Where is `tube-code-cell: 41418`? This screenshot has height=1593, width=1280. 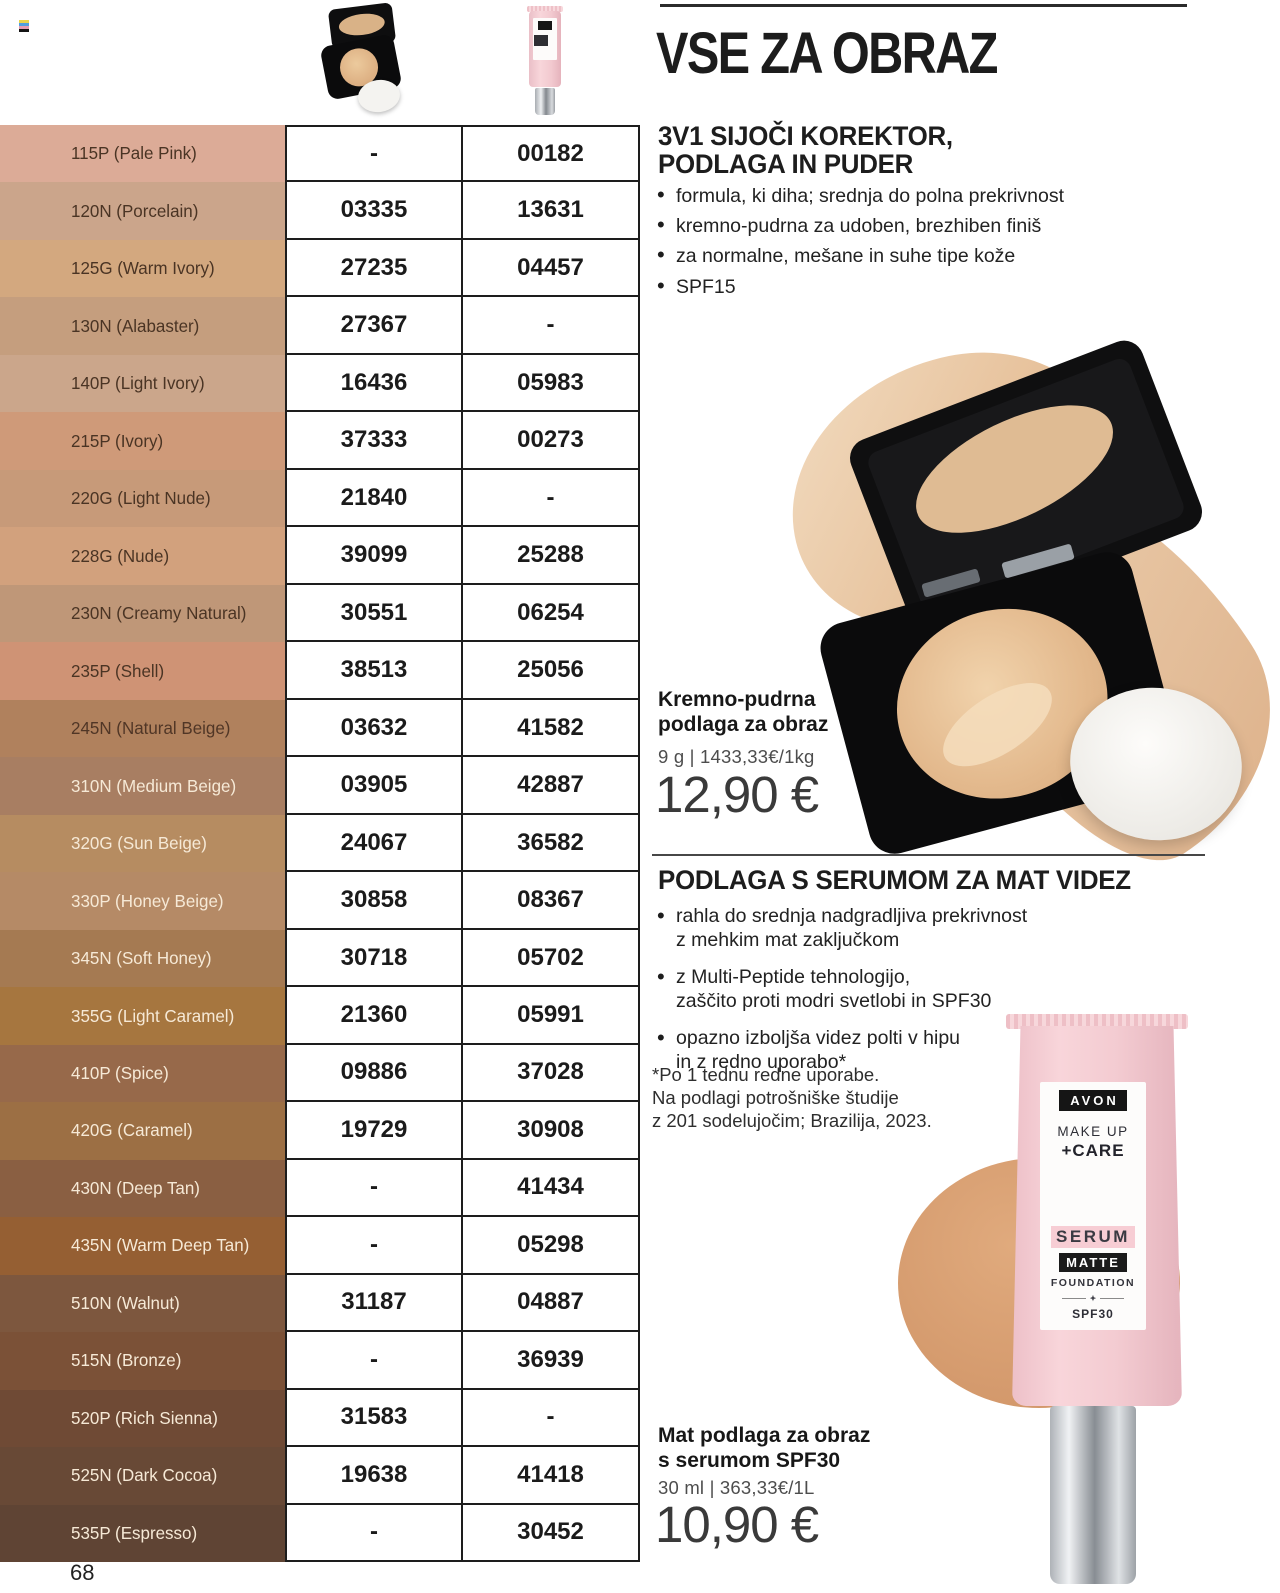 tube-code-cell: 41418 is located at coordinates (551, 1476).